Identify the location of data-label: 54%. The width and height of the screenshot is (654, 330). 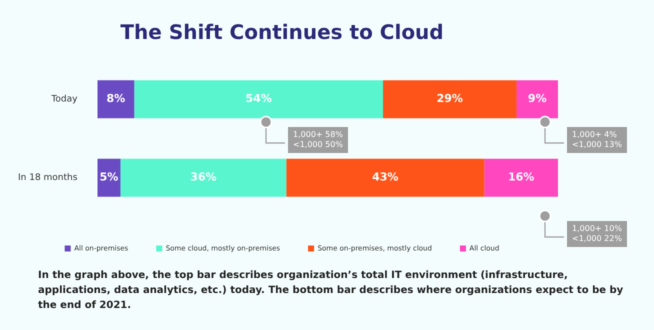
(258, 99).